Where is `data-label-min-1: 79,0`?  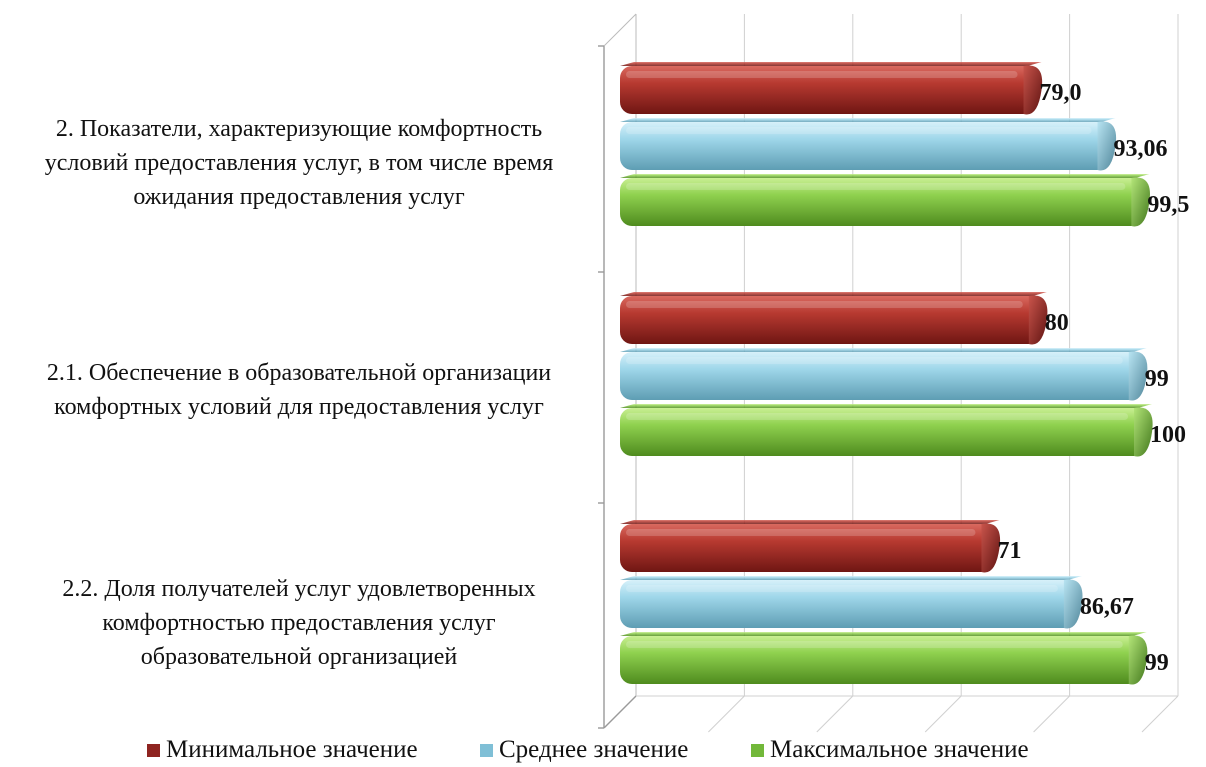
data-label-min-1: 79,0 is located at coordinates (1061, 93).